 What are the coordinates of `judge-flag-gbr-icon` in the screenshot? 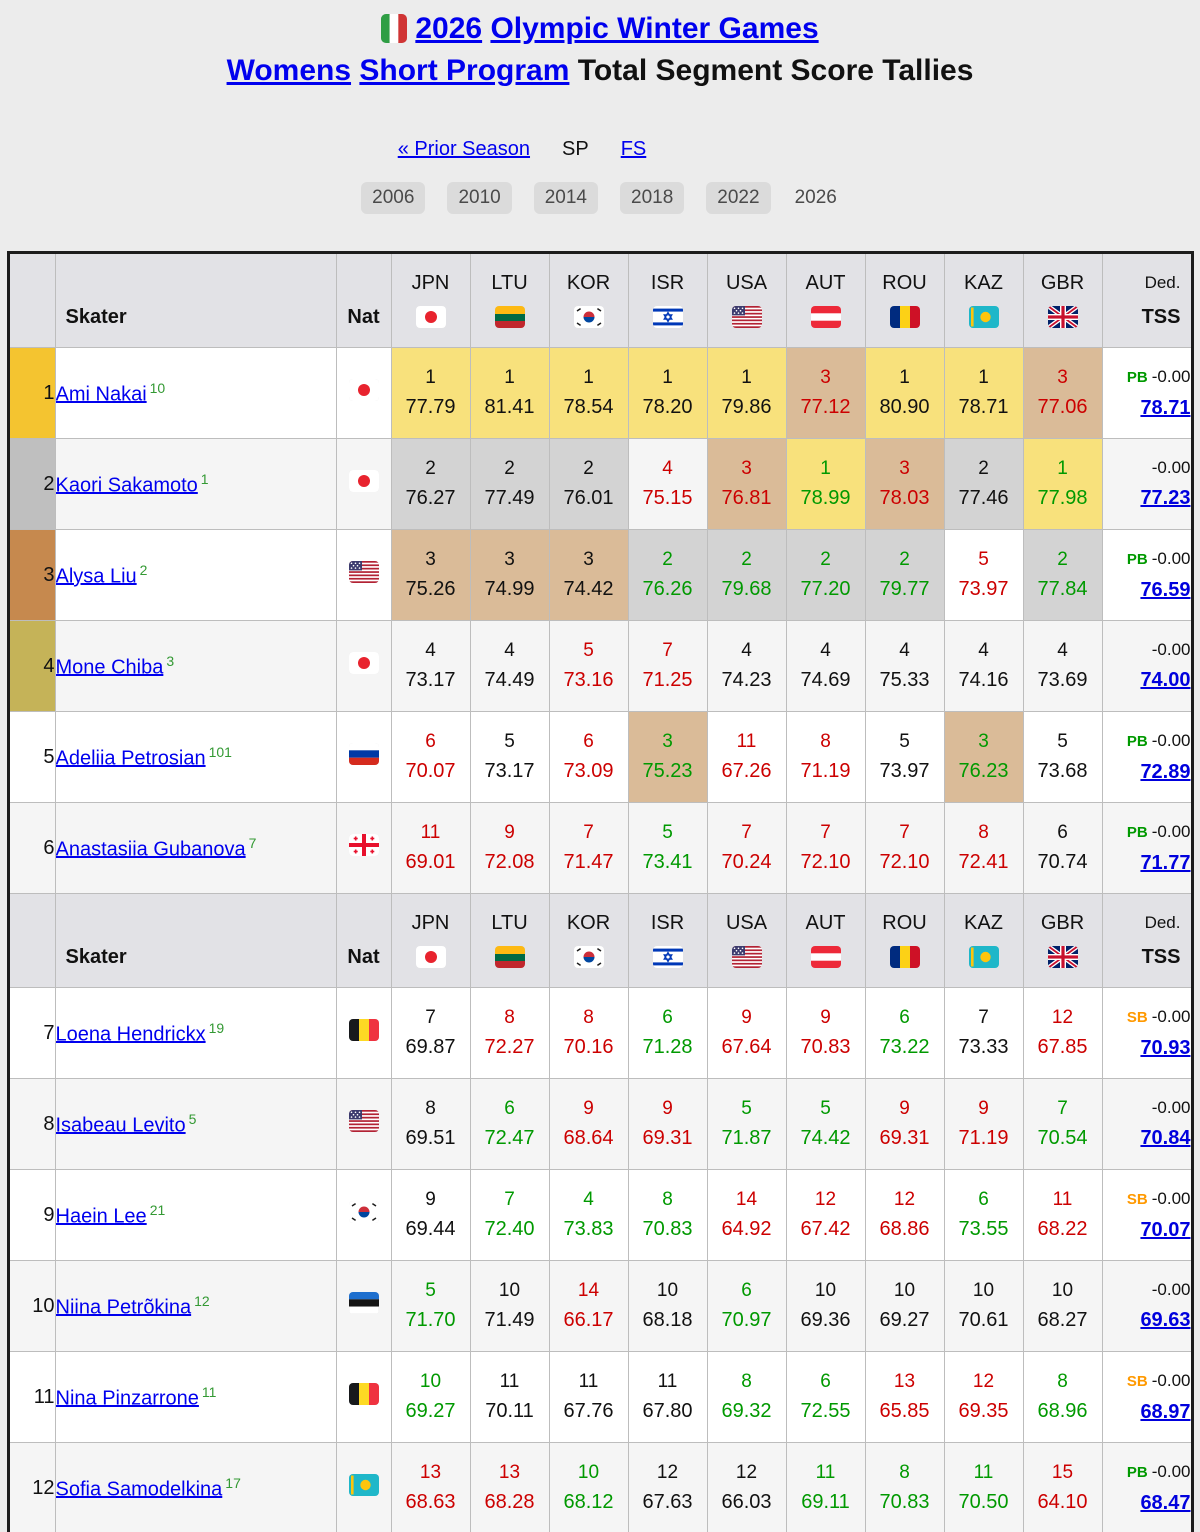 It's located at (1062, 957).